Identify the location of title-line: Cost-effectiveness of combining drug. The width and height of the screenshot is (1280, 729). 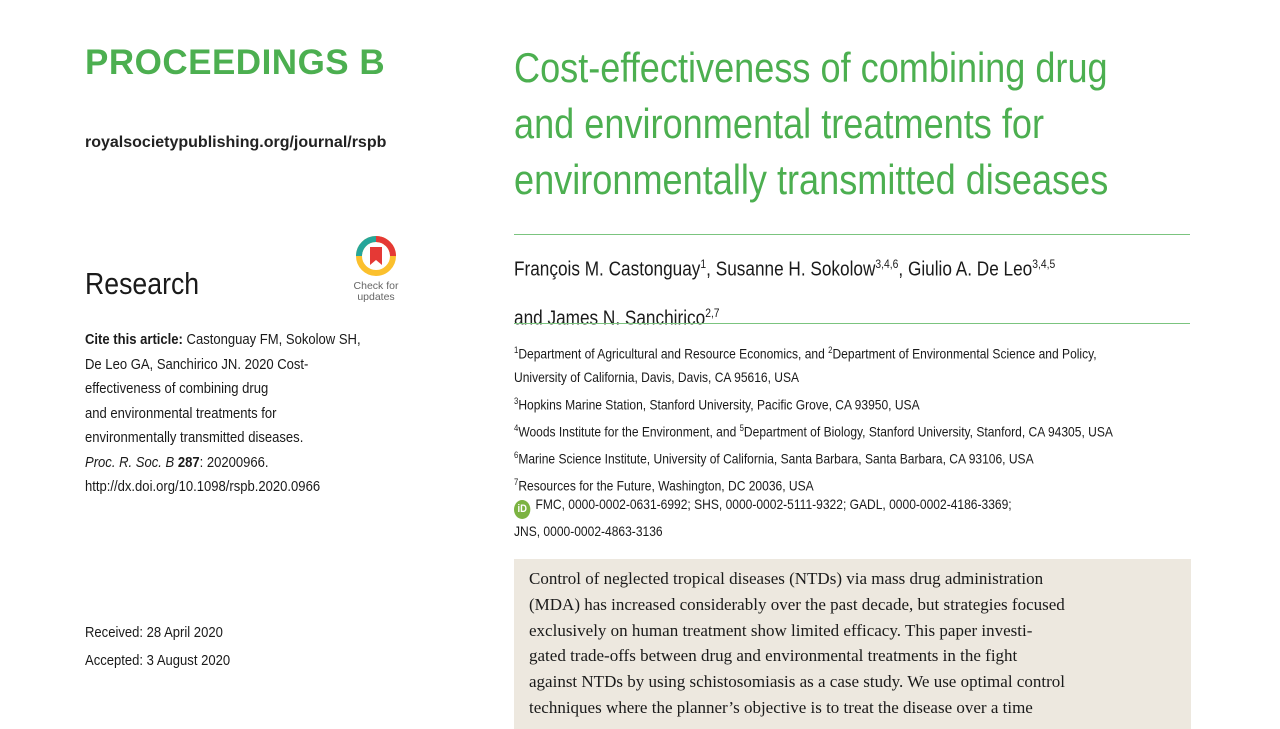
(811, 67).